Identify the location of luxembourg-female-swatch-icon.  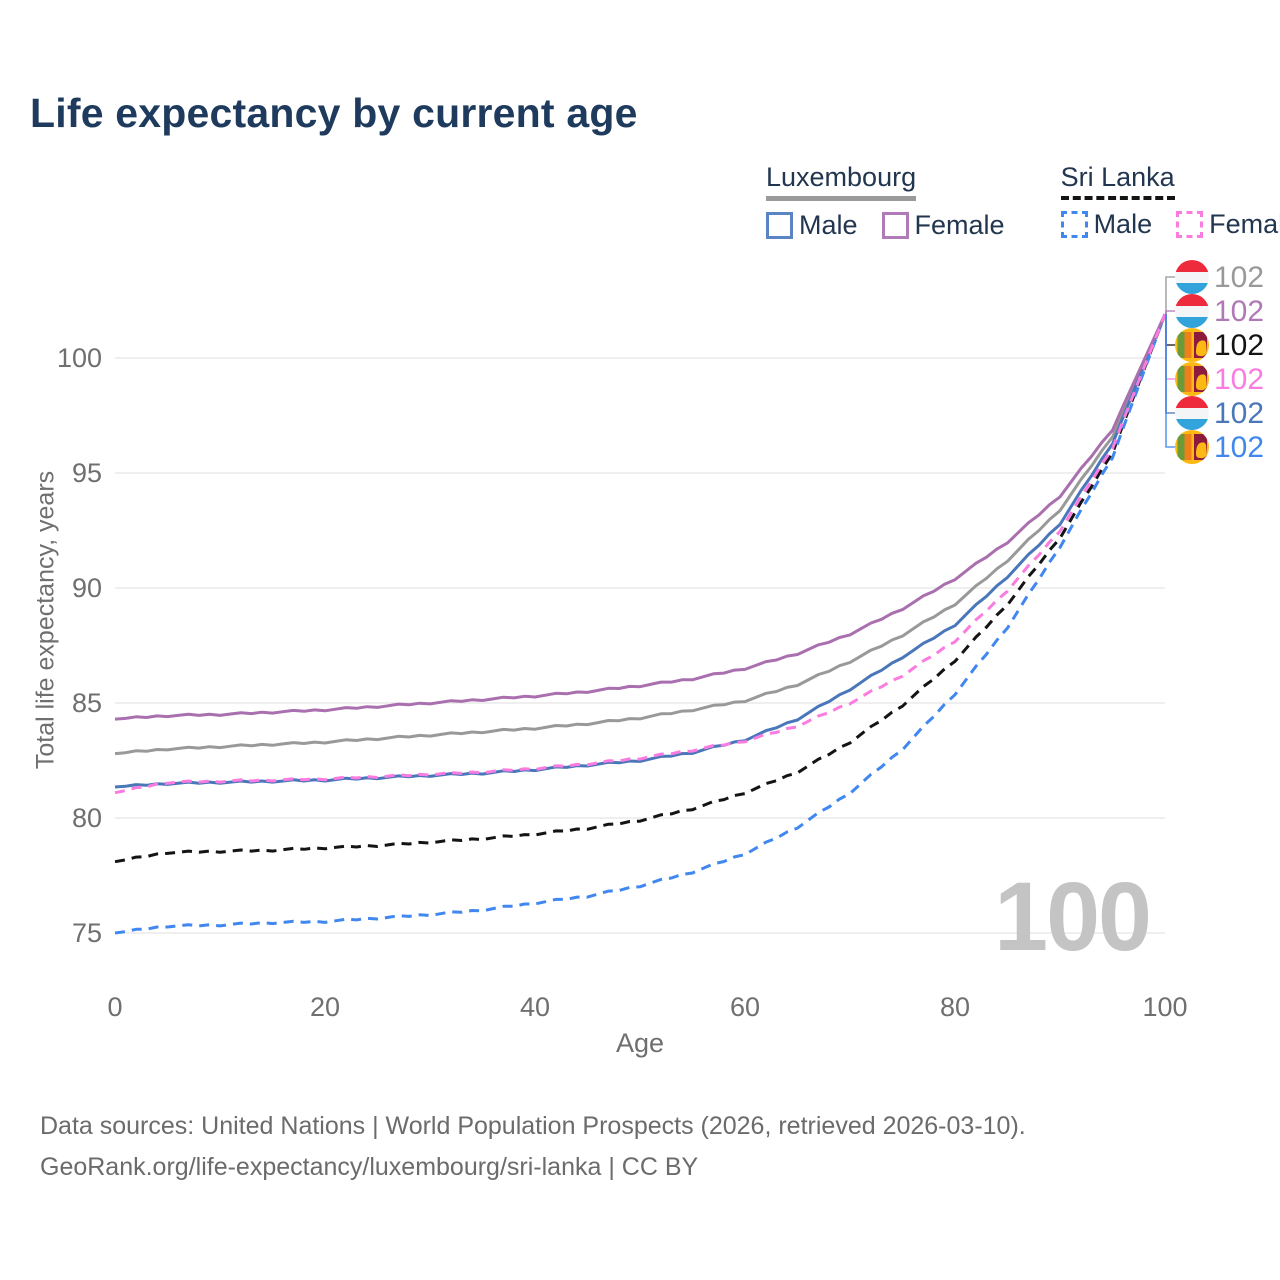
(895, 225).